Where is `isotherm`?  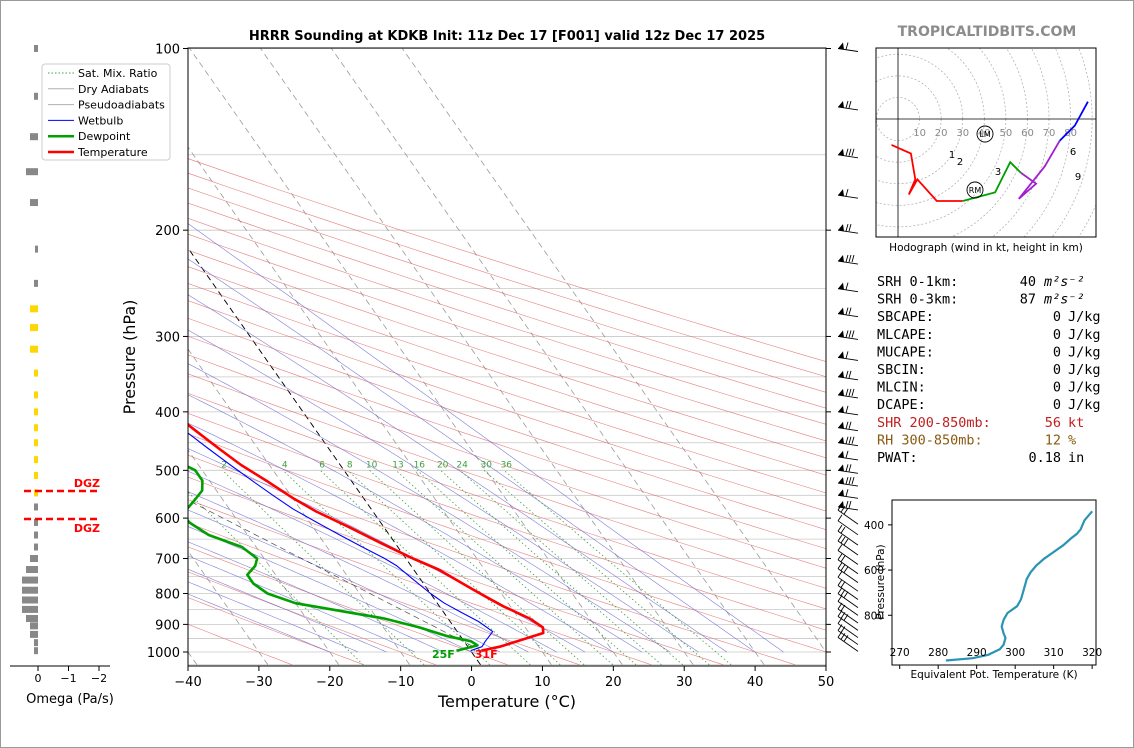 isotherm is located at coordinates (228, 608).